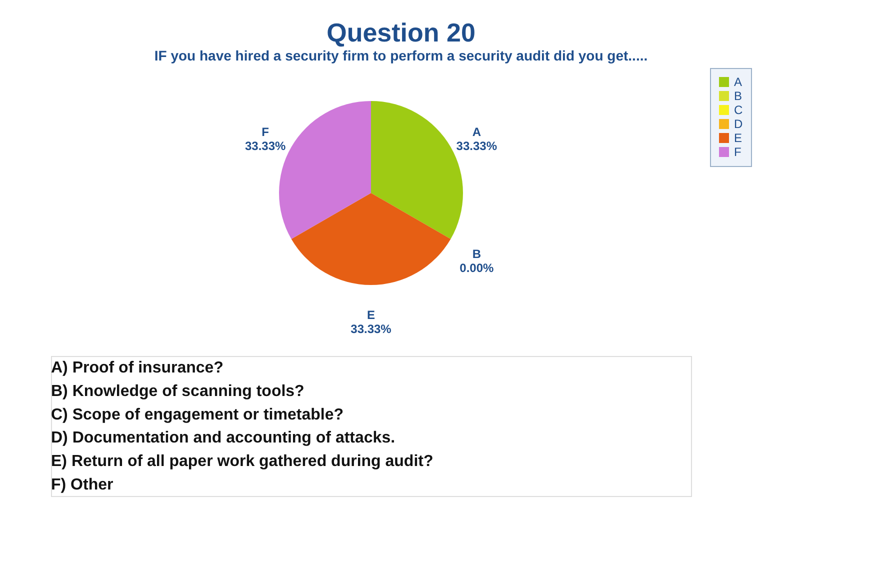 The width and height of the screenshot is (895, 567). Describe the element at coordinates (266, 132) in the screenshot. I see `slice-label: F` at that location.